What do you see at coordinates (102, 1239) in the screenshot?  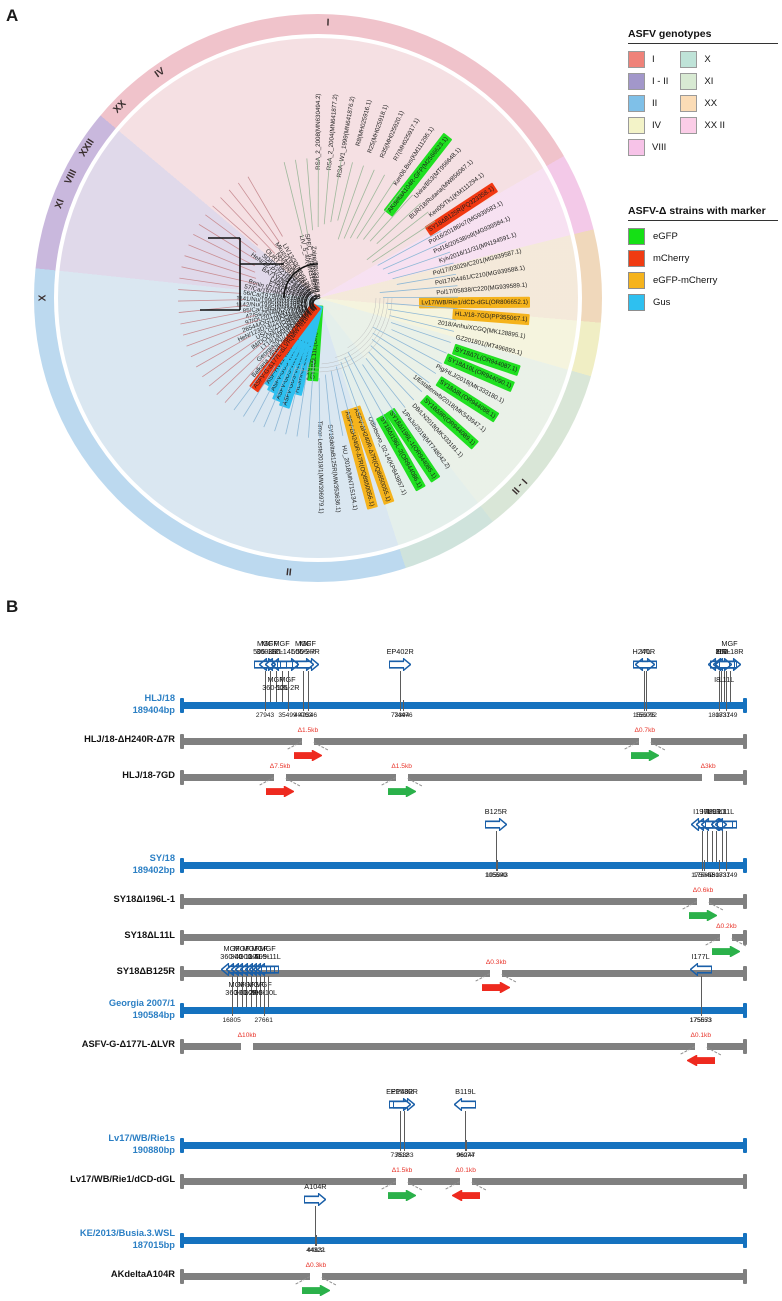 I see `genome-reference-label: KE/2013/Busia.3.WSL 187015bp` at bounding box center [102, 1239].